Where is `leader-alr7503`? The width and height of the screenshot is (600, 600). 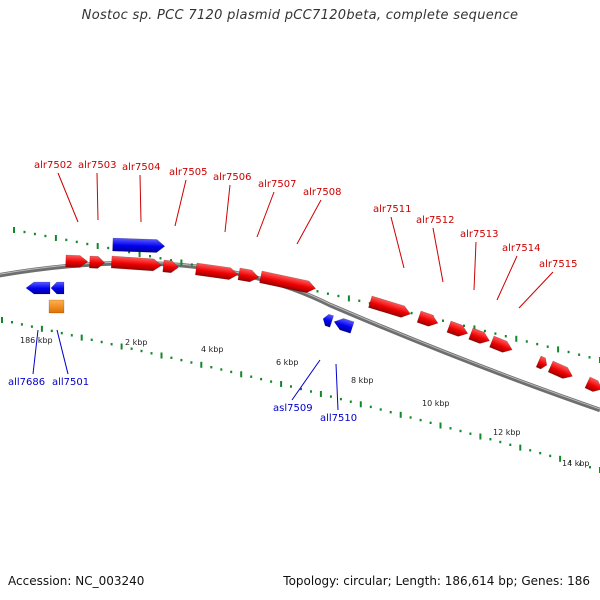
leader-alr7503 is located at coordinates (97, 196).